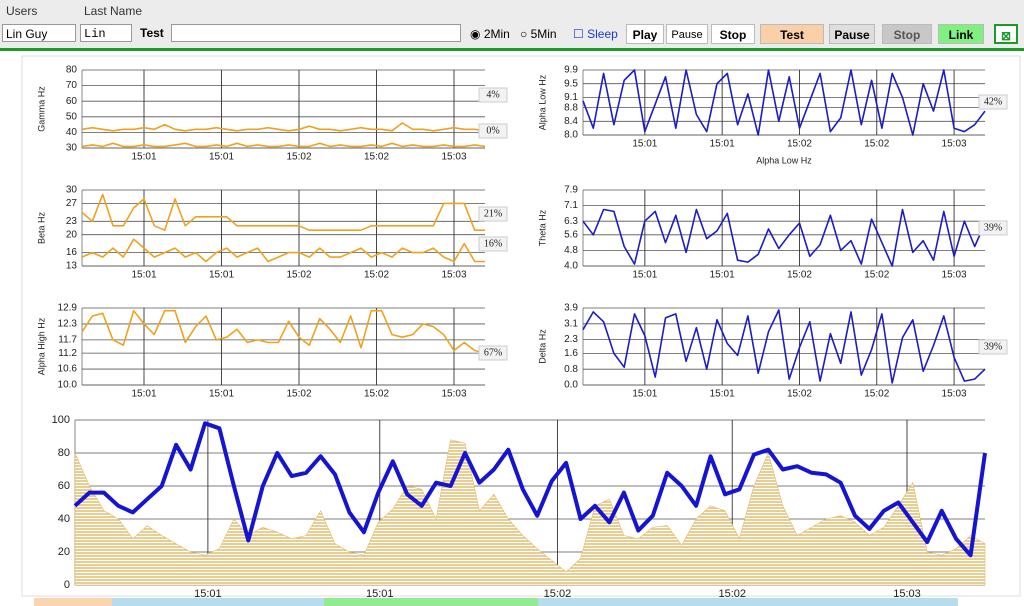 The image size is (1024, 606). Describe the element at coordinates (106, 33) in the screenshot. I see `lastname-select: Lin` at that location.